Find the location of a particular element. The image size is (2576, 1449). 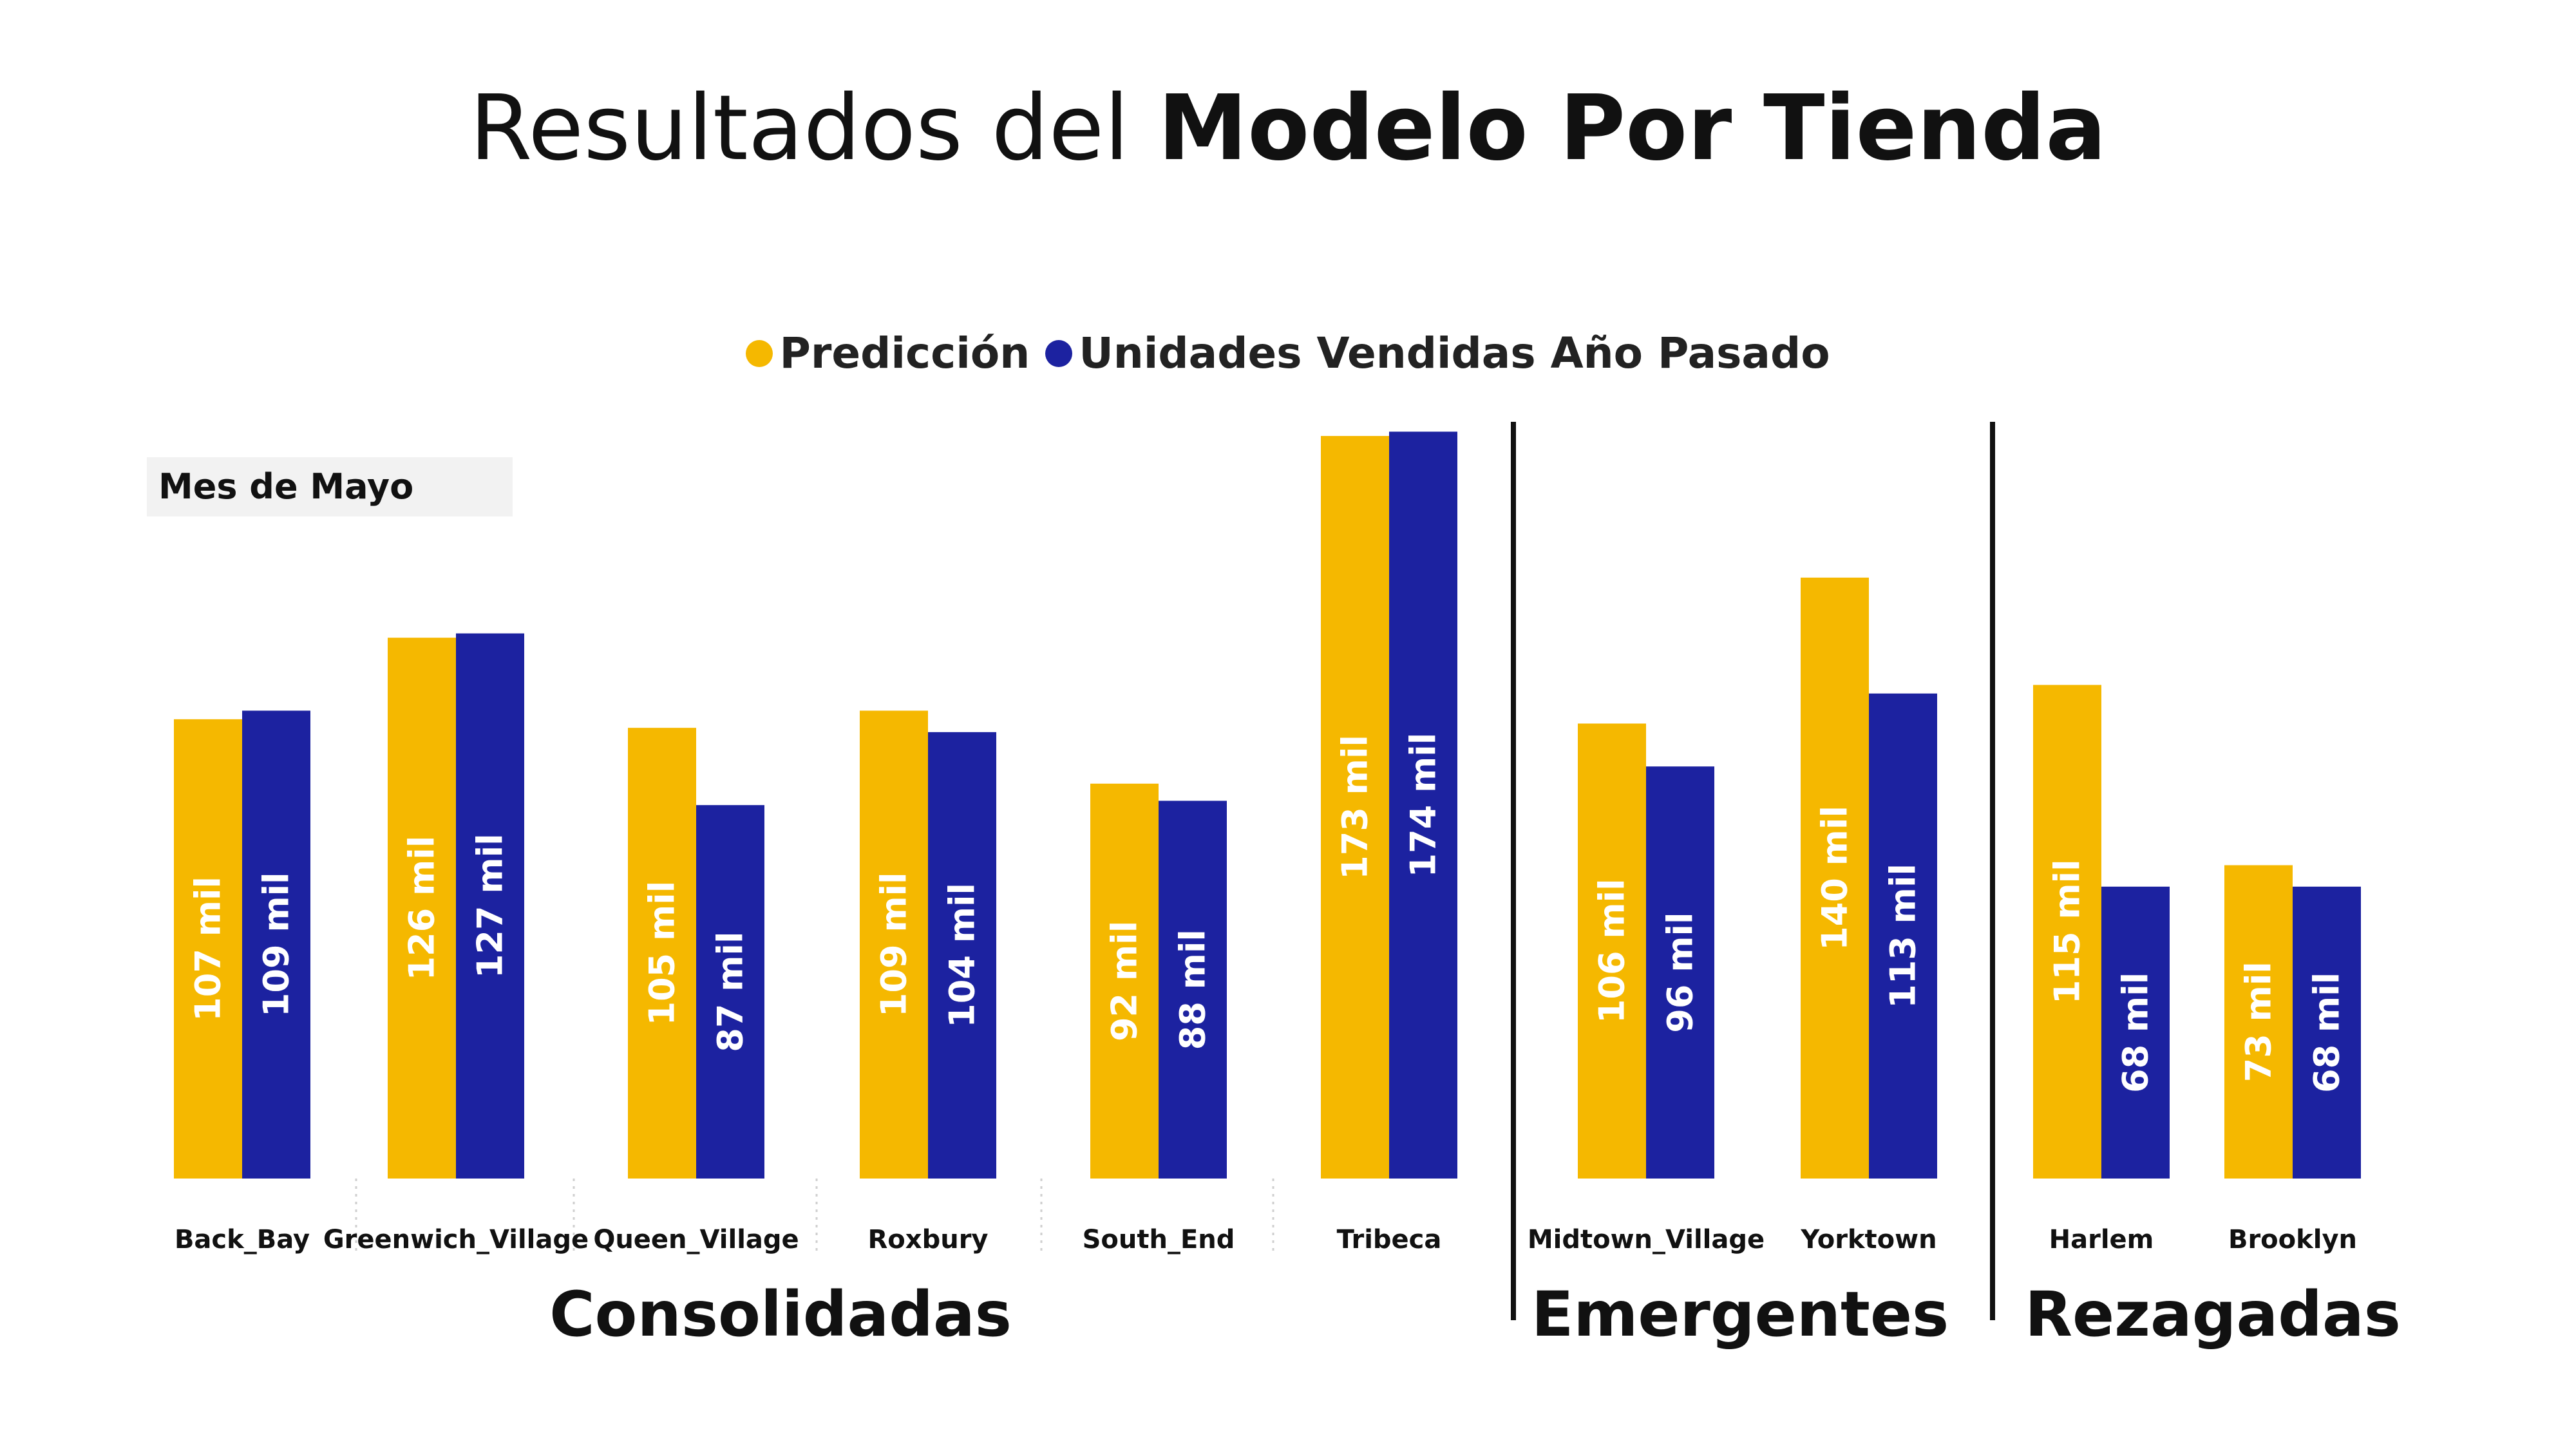

bar-unidades-vendidas-a-o-pasado-greenwich-village is located at coordinates (490, 906).